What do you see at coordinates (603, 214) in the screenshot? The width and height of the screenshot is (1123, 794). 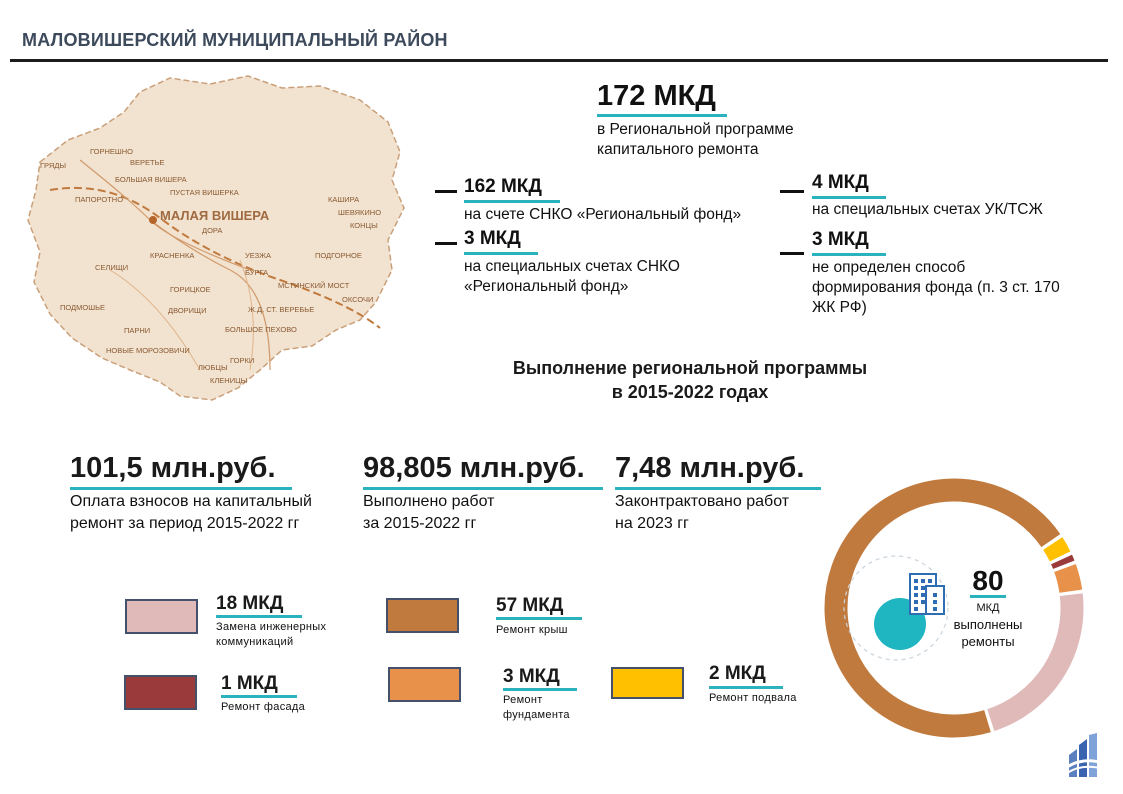 I see `fund-regional-text: на счете СНКО «Региональный фонд»` at bounding box center [603, 214].